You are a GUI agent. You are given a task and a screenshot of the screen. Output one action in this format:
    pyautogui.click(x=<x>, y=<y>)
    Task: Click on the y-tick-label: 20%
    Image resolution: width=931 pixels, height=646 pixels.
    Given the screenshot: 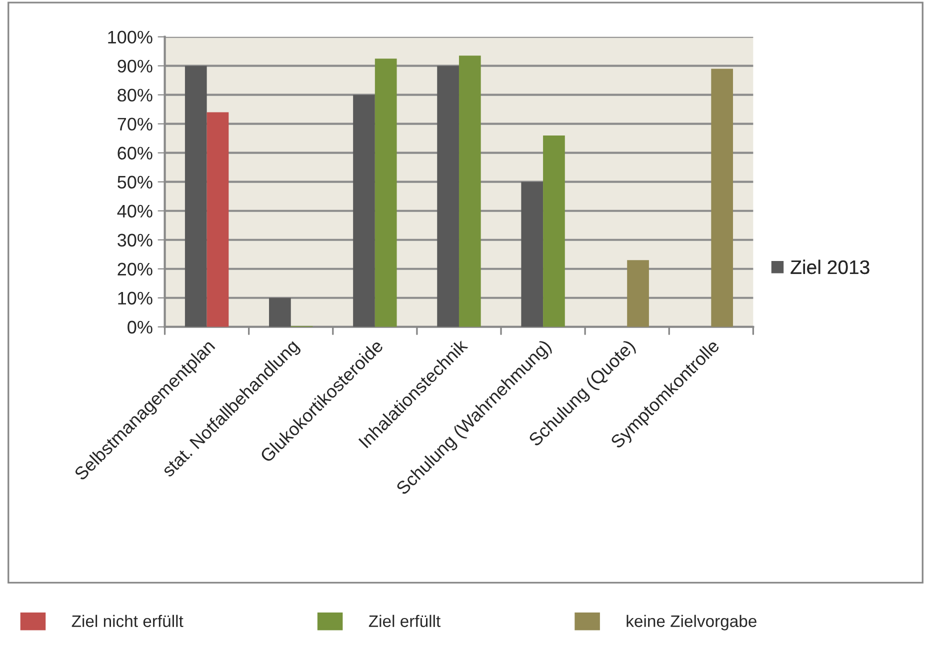 What is the action you would take?
    pyautogui.click(x=135, y=269)
    